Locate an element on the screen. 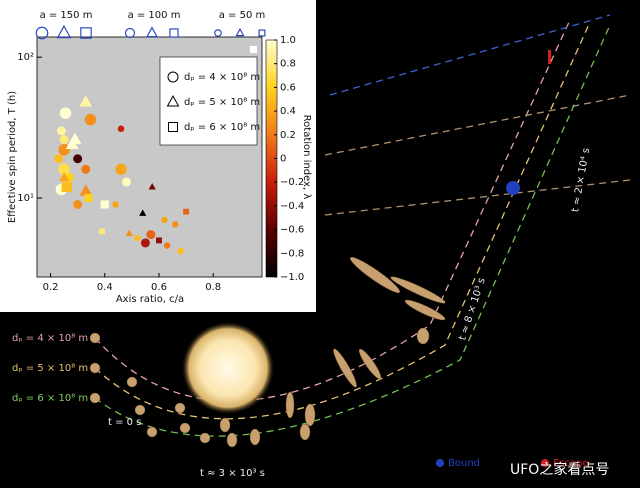 The image size is (640, 488). colorbar-tick-label: 0.2 is located at coordinates (288, 135).